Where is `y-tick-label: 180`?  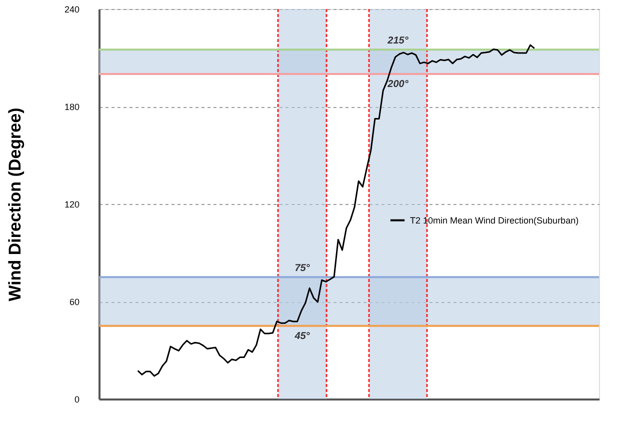 y-tick-label: 180 is located at coordinates (72, 107).